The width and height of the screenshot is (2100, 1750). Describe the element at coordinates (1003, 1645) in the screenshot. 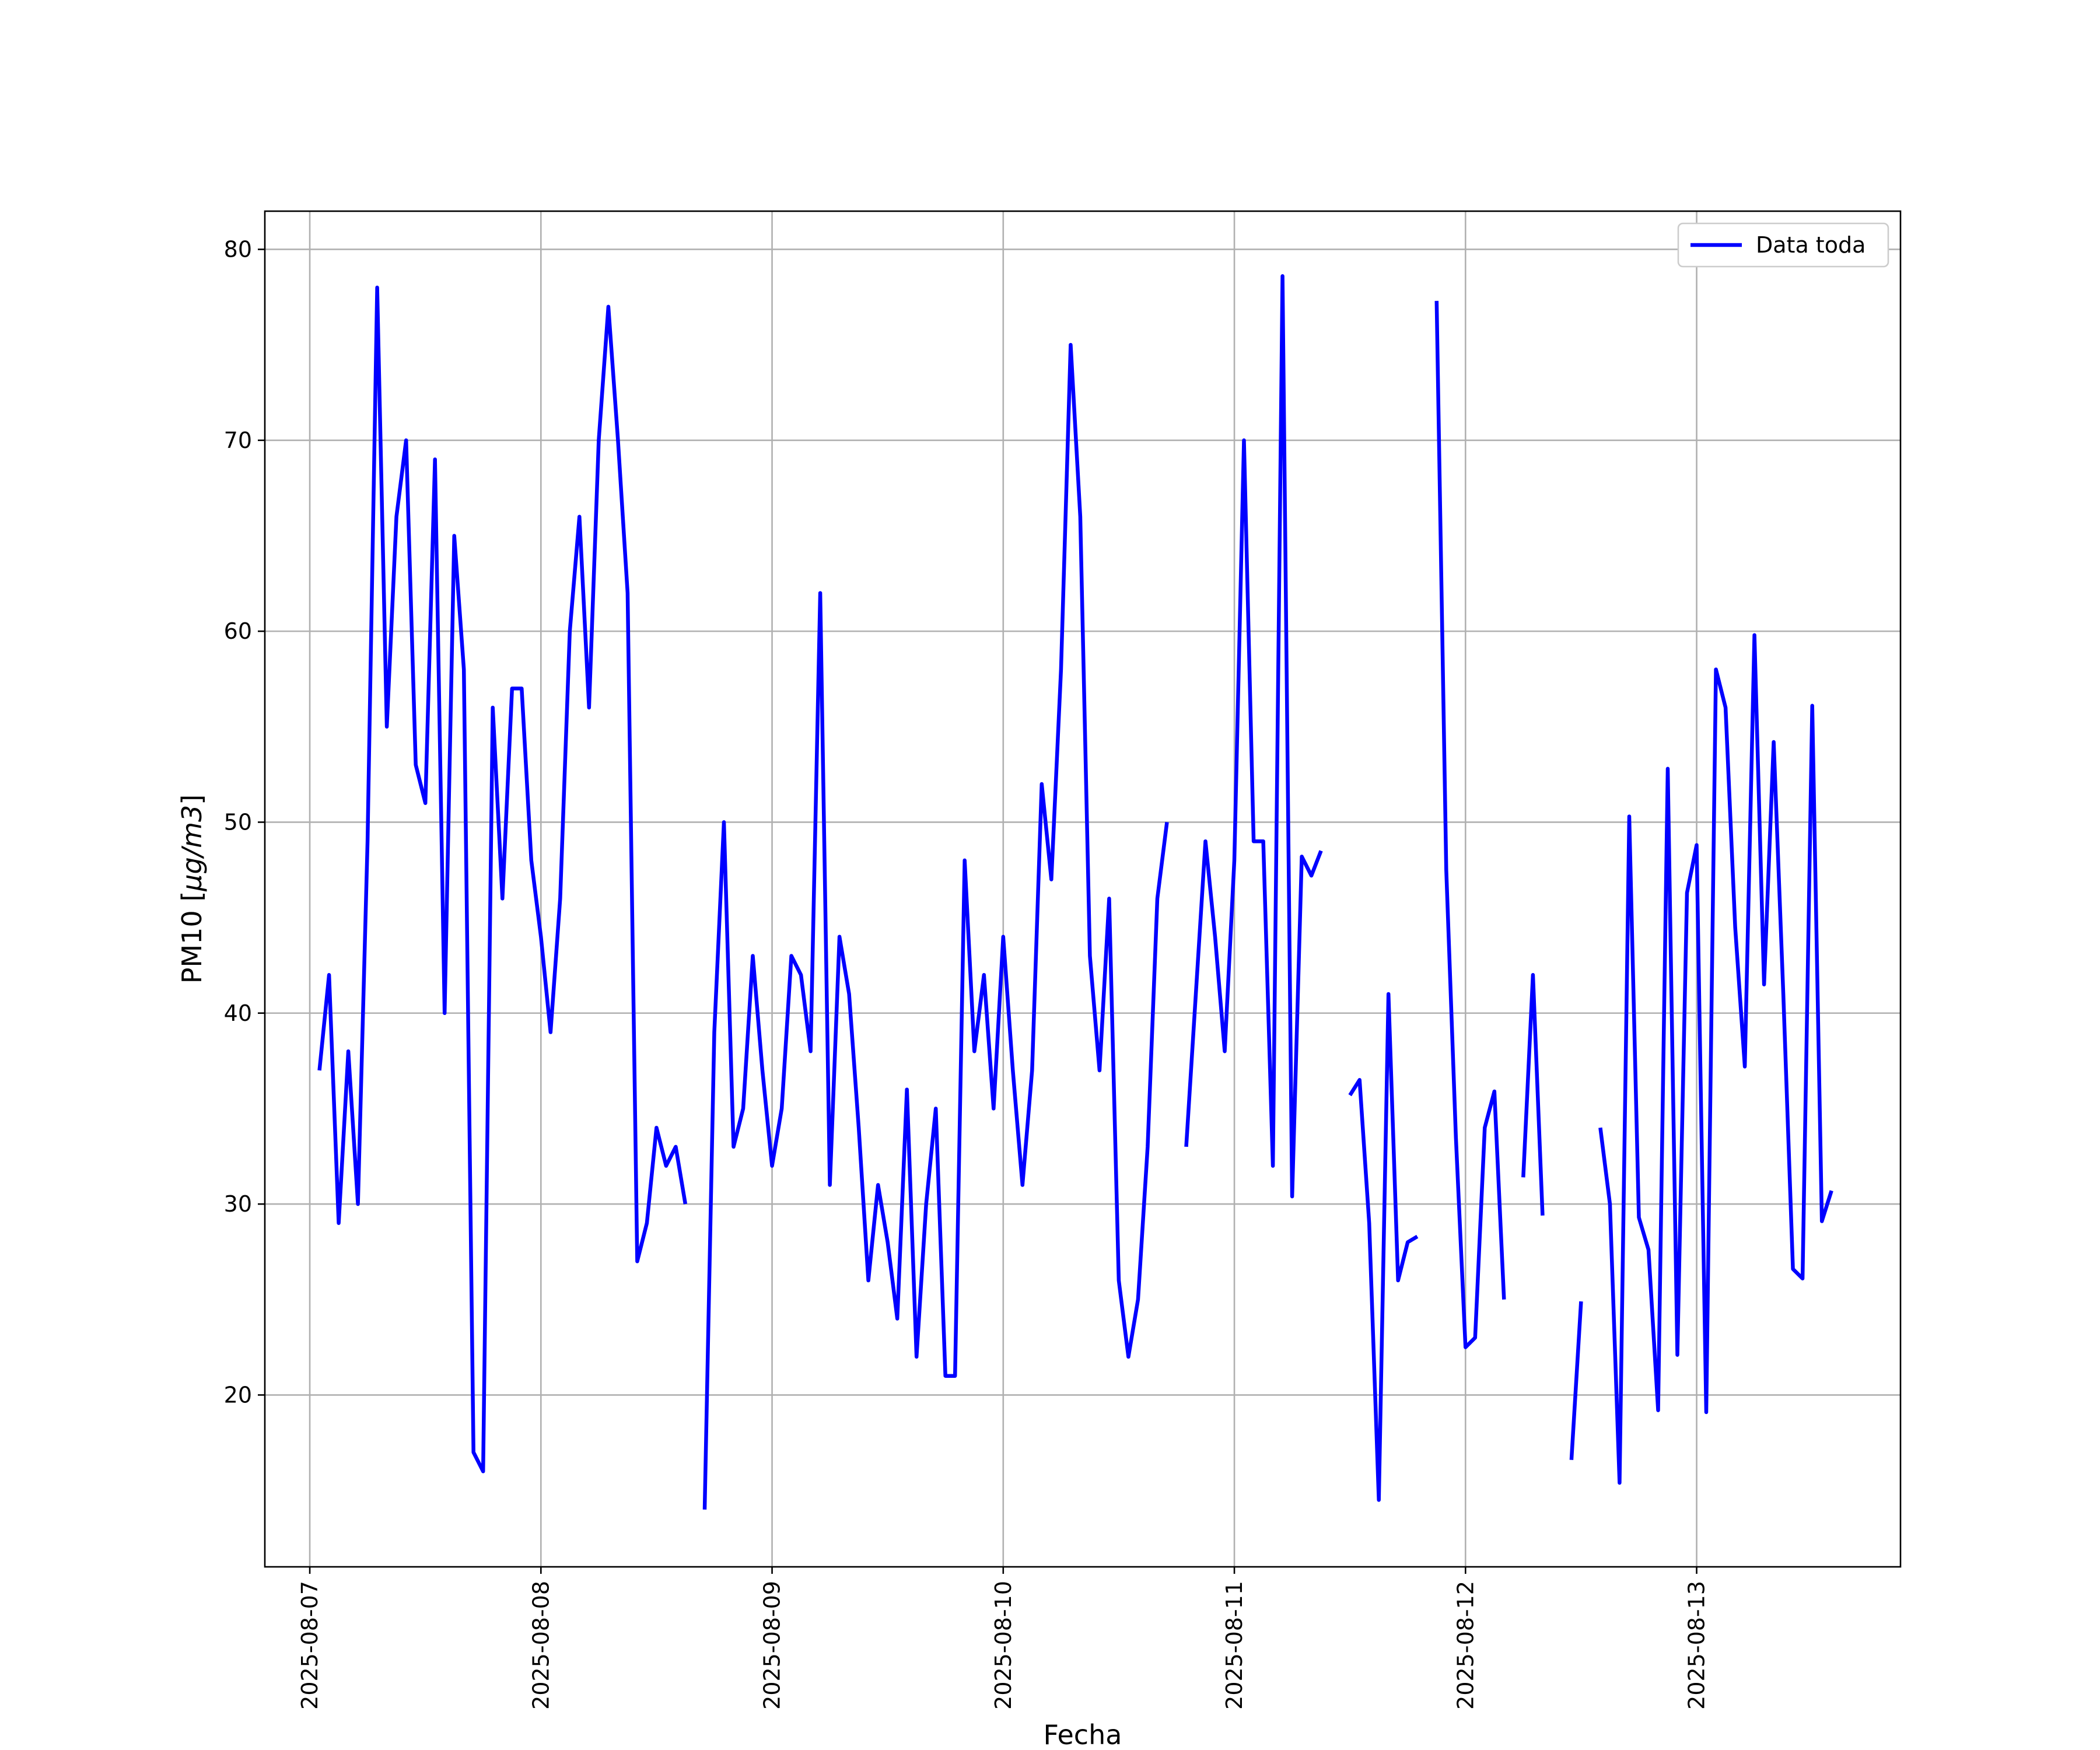

I see `x-tick-label: 2025-08-10` at that location.